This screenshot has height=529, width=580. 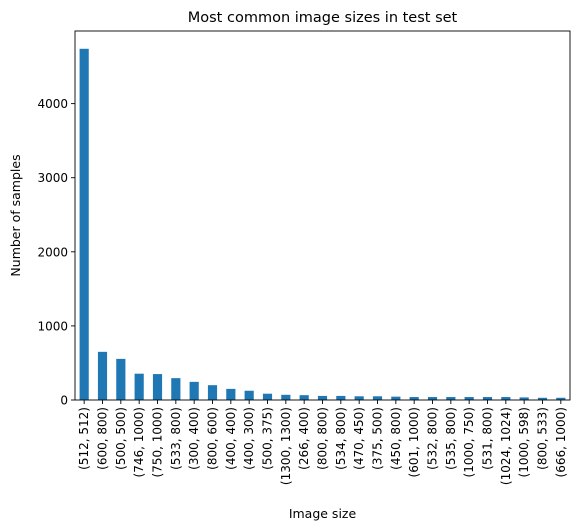 What do you see at coordinates (52, 252) in the screenshot?
I see `y-tick-label: 2000` at bounding box center [52, 252].